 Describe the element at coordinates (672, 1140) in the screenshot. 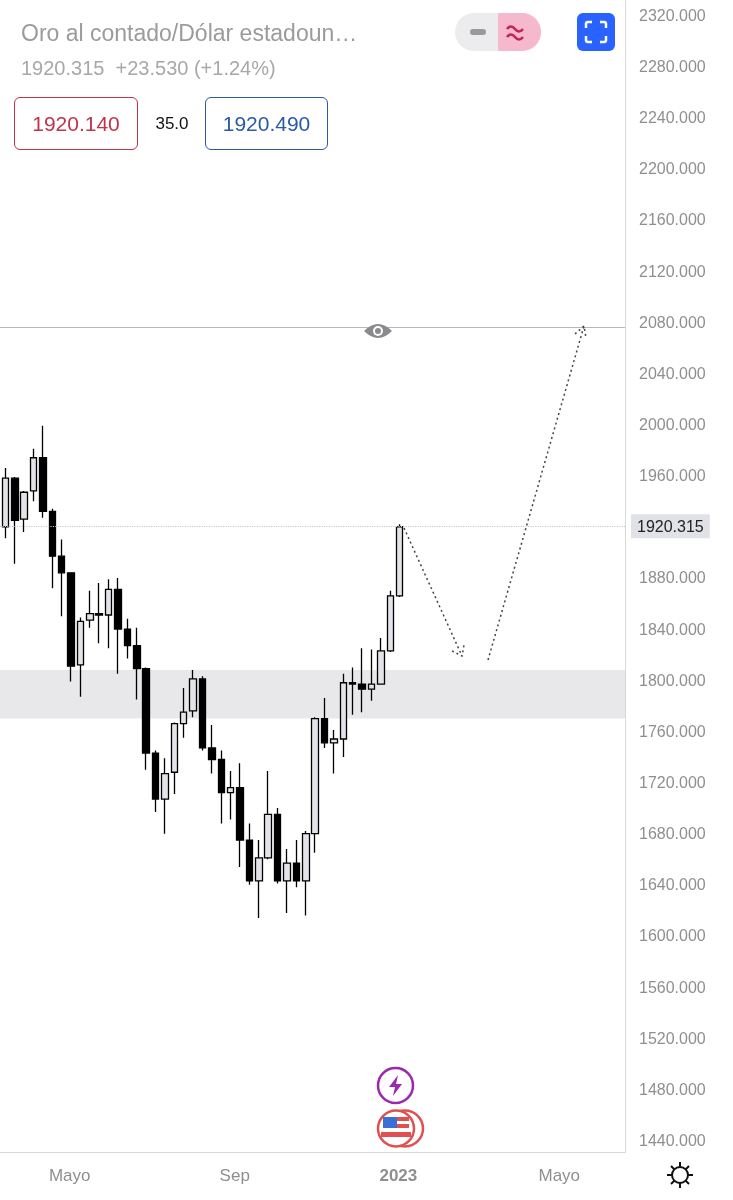

I see `y-tick-label: 1440.000` at that location.